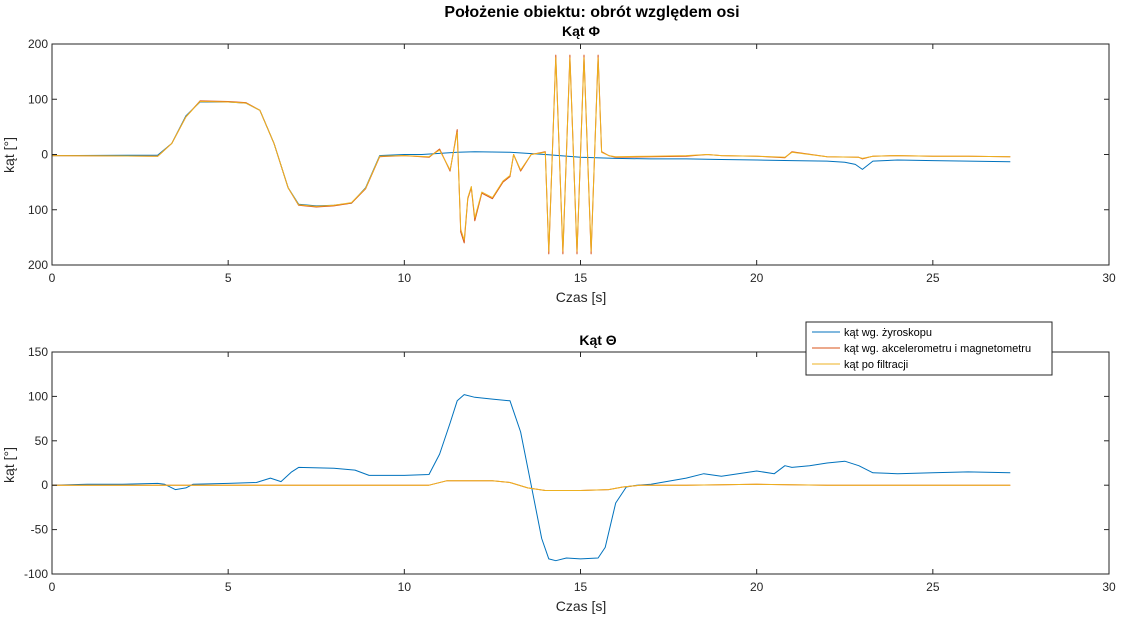 This screenshot has height=618, width=1128. What do you see at coordinates (9, 155) in the screenshot?
I see `plot-phi-ylabel: kąt [°]` at bounding box center [9, 155].